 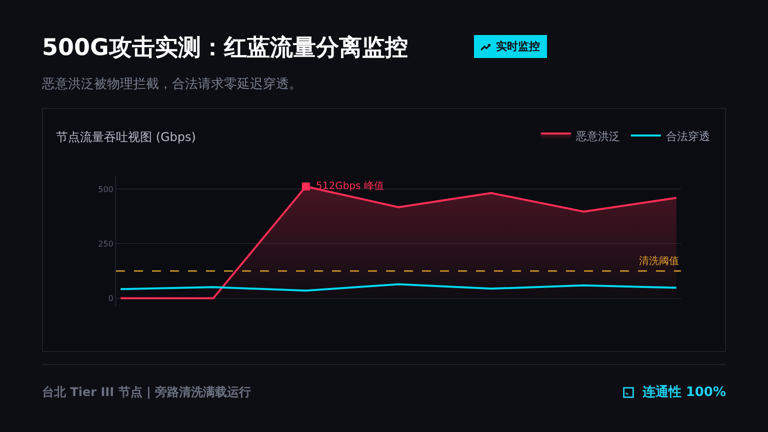 What do you see at coordinates (659, 261) in the screenshot?
I see `ref-line-label: 清洗阈值` at bounding box center [659, 261].